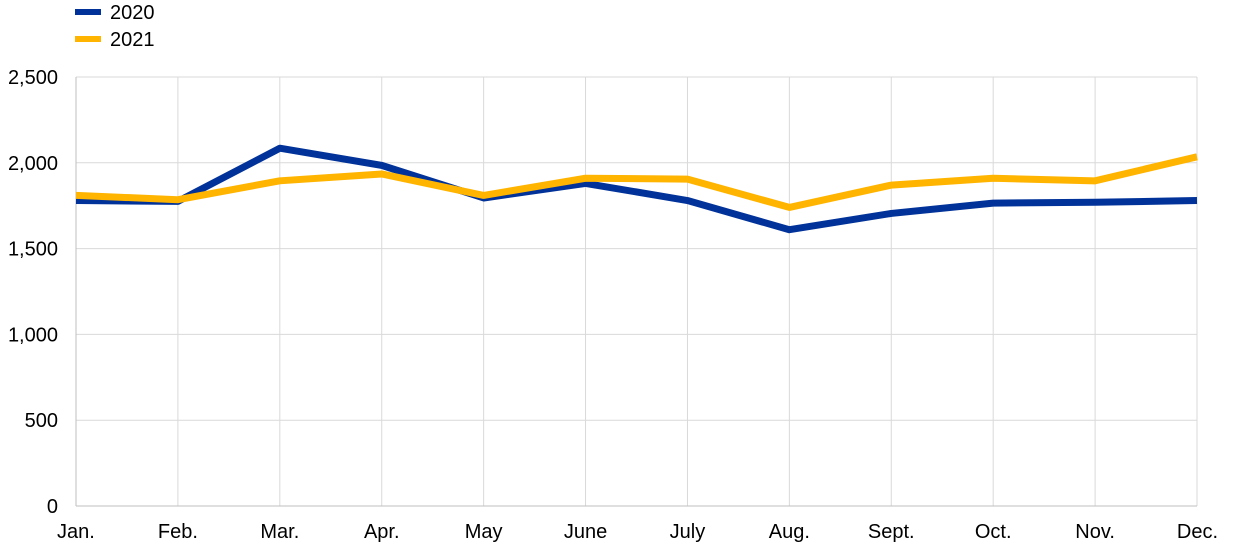 This screenshot has width=1240, height=551. I want to click on x-tick-label: Oct., so click(993, 532).